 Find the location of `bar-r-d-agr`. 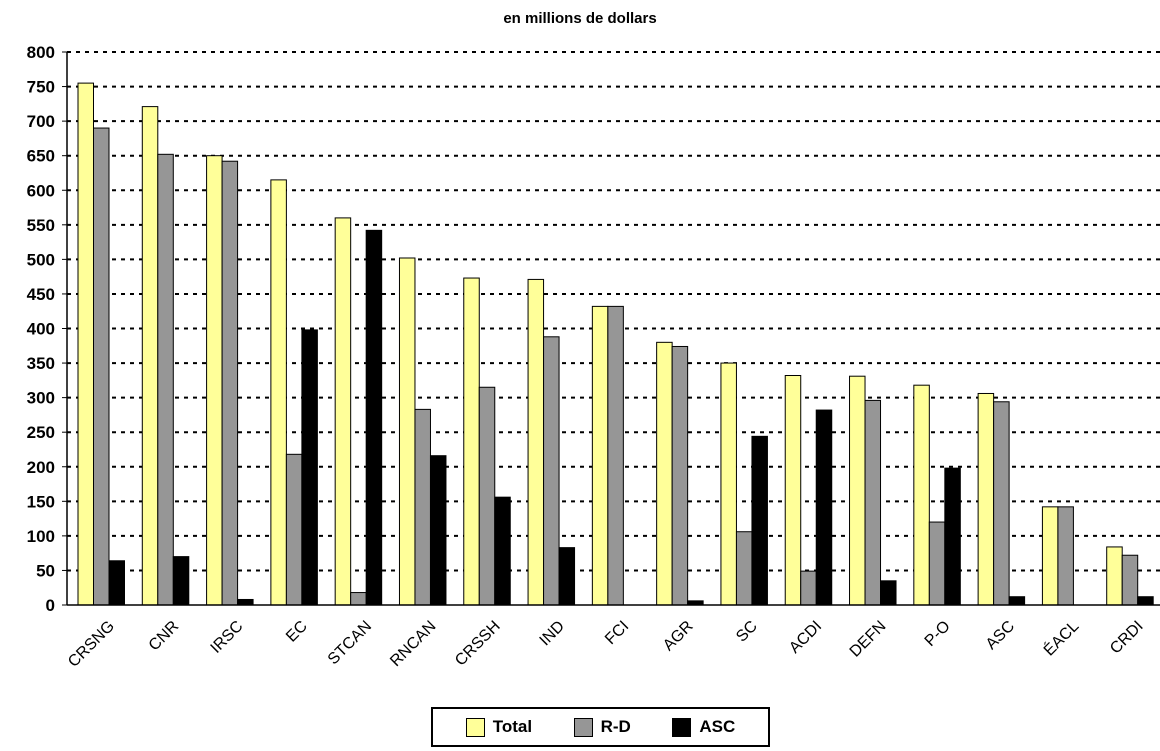

bar-r-d-agr is located at coordinates (680, 475).